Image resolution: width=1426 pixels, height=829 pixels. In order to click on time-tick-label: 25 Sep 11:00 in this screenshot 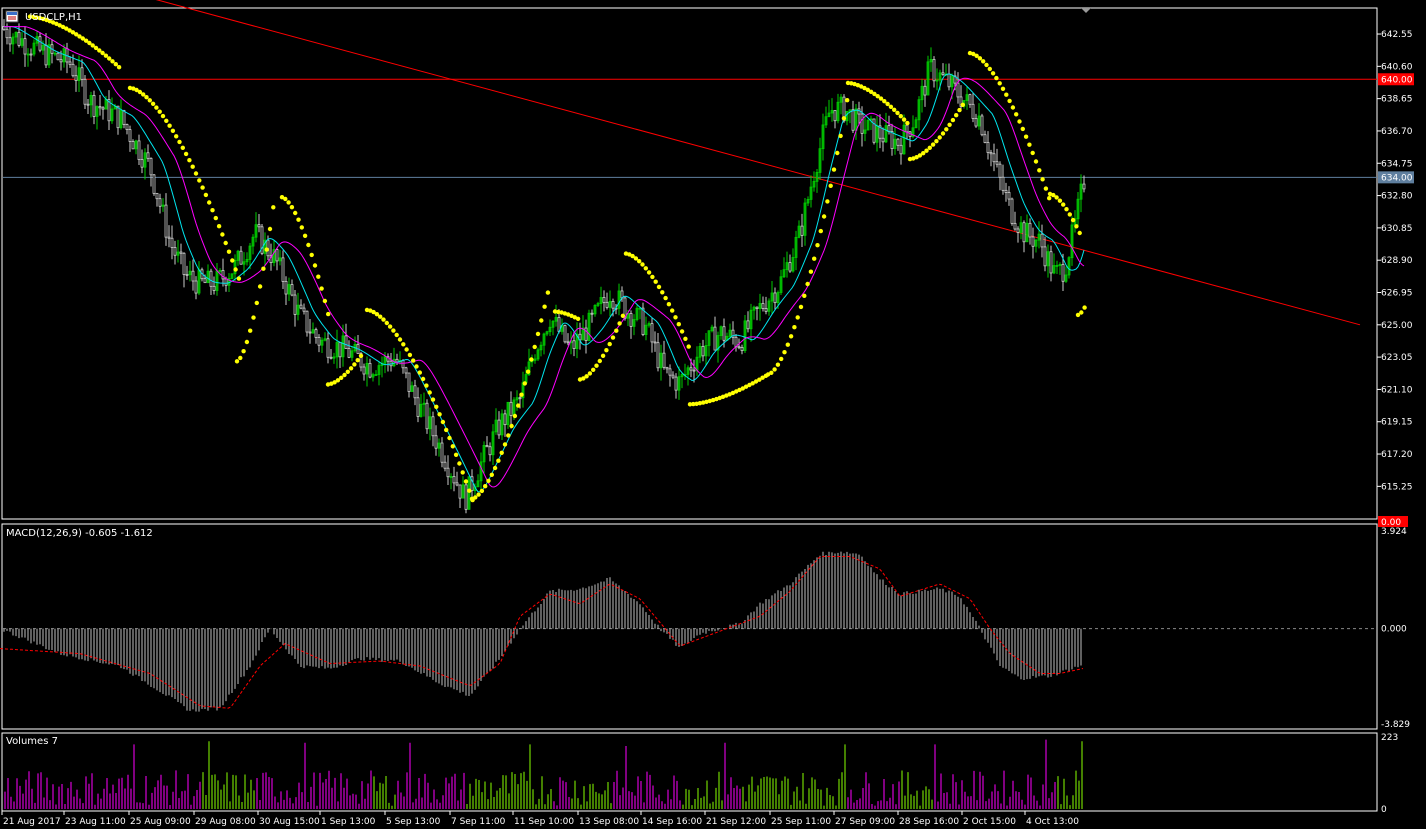, I will do `click(801, 822)`.